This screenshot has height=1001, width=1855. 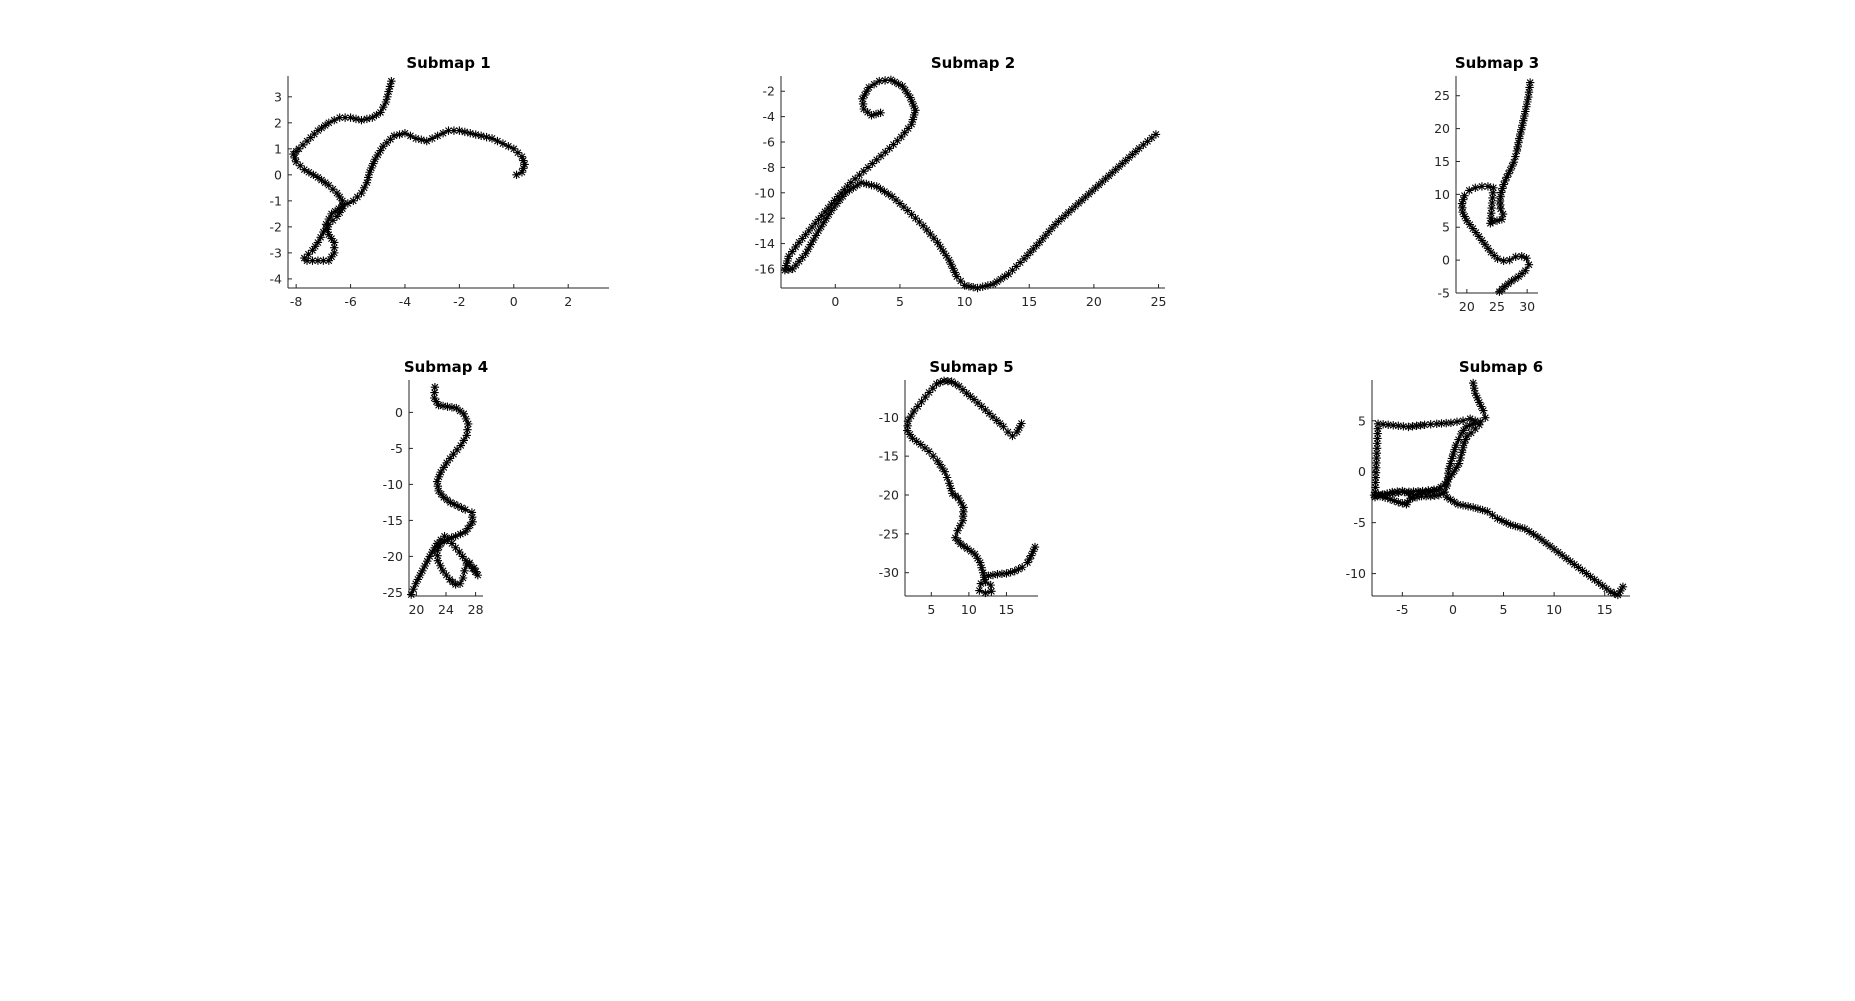 I want to click on y-tick-label: -10, so click(x=393, y=484).